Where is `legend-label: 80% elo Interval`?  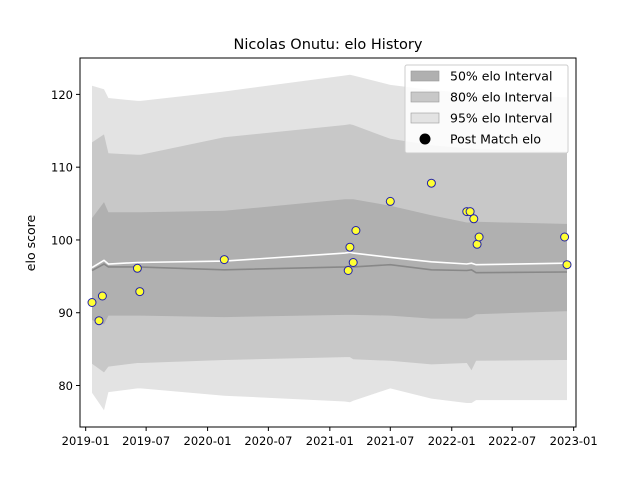
legend-label: 80% elo Interval is located at coordinates (501, 97).